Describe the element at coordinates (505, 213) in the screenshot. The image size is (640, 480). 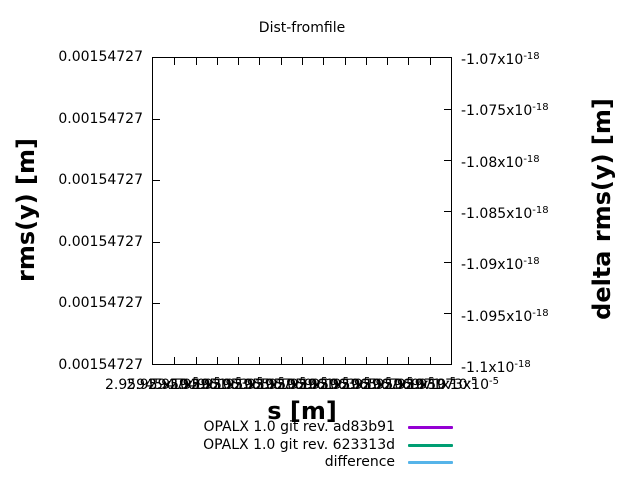
I see `y-right-tick-label: -1.085x10-18` at that location.